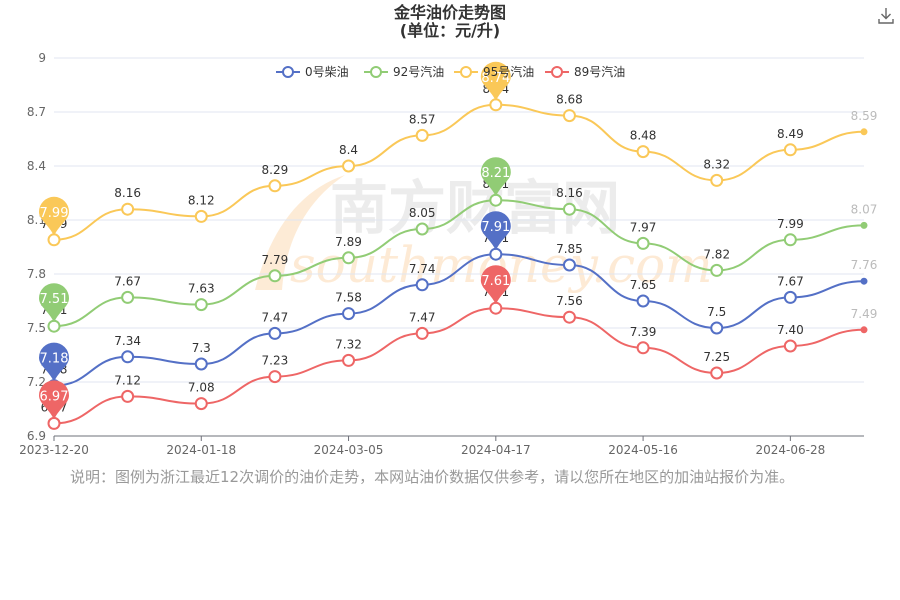 The height and width of the screenshot is (600, 900). I want to click on legend-label: 89号汽油, so click(599, 71).